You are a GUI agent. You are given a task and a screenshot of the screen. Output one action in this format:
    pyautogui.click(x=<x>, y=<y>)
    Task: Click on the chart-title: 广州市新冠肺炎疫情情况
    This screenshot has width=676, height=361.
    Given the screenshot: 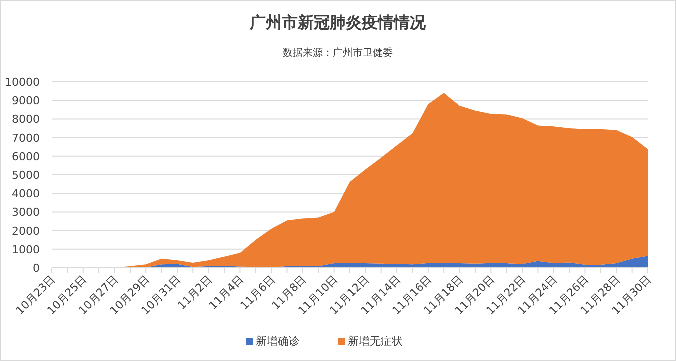 What is the action you would take?
    pyautogui.click(x=338, y=22)
    